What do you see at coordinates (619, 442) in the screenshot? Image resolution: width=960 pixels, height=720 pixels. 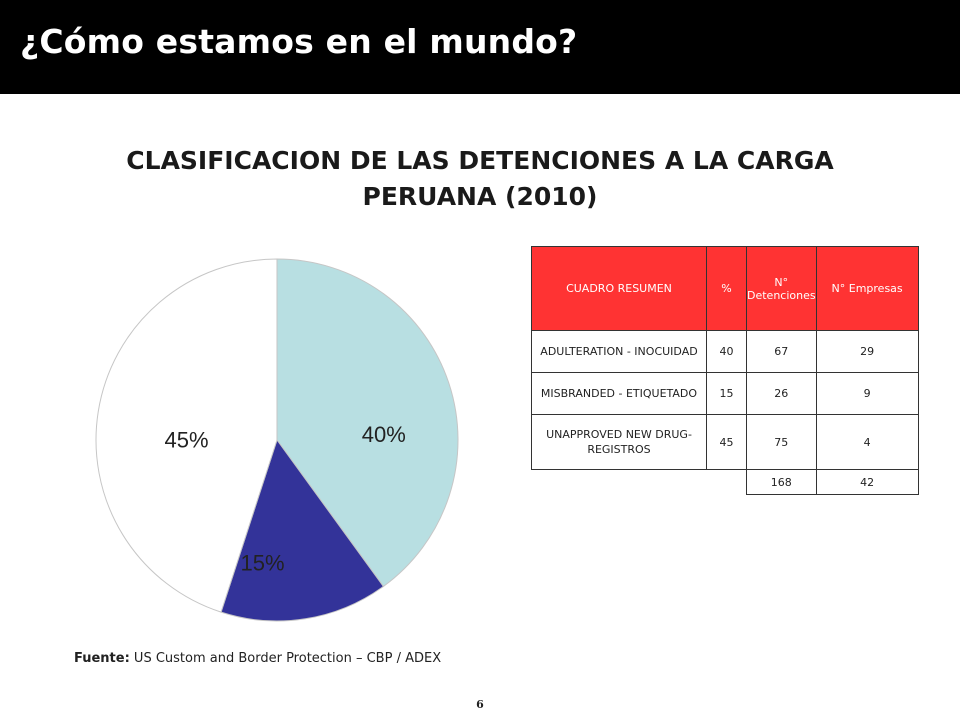 I see `row-description: UNAPPROVED NEW DRUG- REGISTROS` at bounding box center [619, 442].